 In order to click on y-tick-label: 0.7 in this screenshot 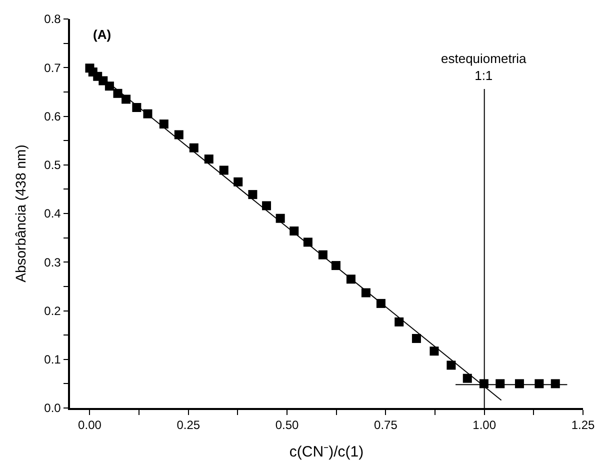, I will do `click(53, 67)`.